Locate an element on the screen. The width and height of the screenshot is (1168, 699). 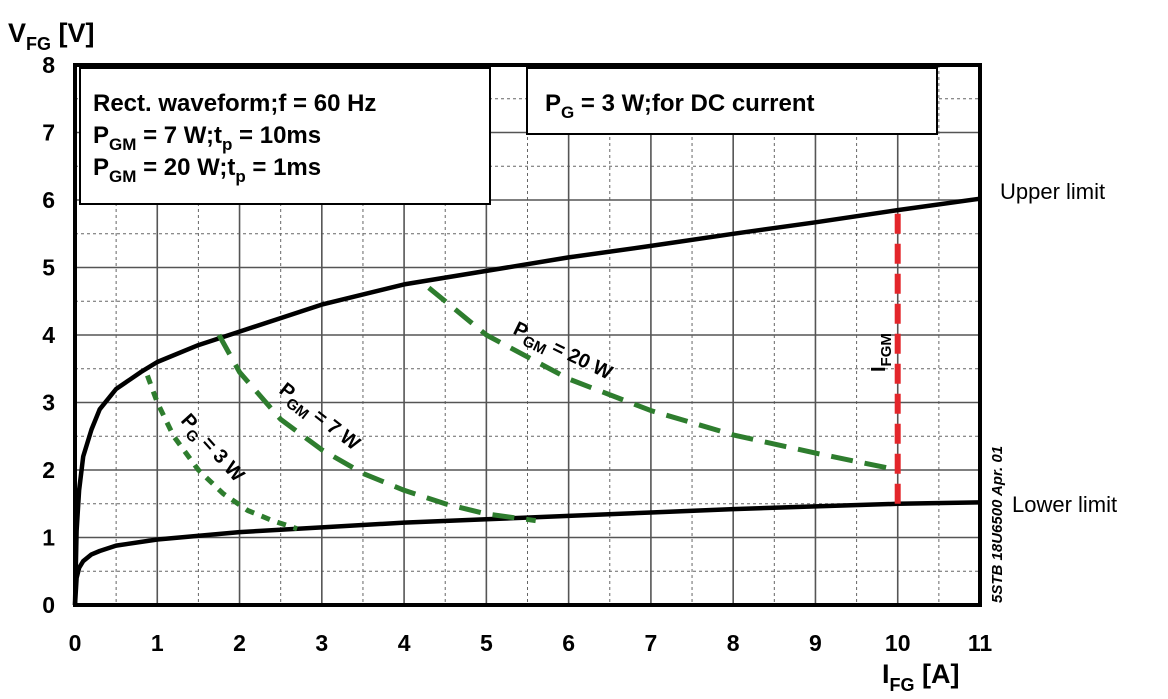
lower-limit-label: Lower limit is located at coordinates (1064, 504).